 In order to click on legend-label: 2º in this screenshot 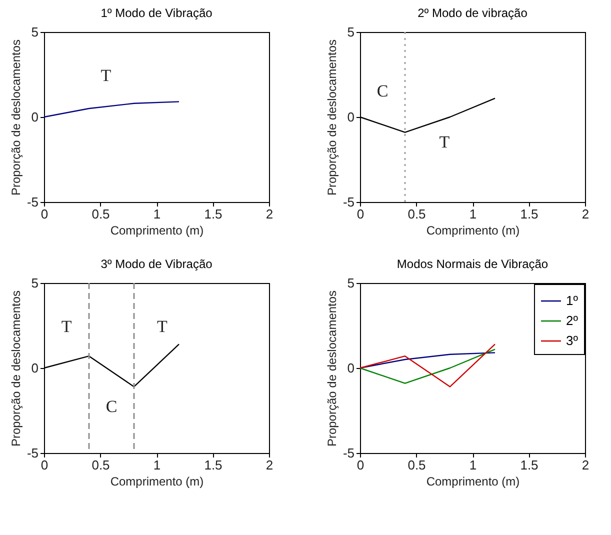, I will do `click(572, 320)`.